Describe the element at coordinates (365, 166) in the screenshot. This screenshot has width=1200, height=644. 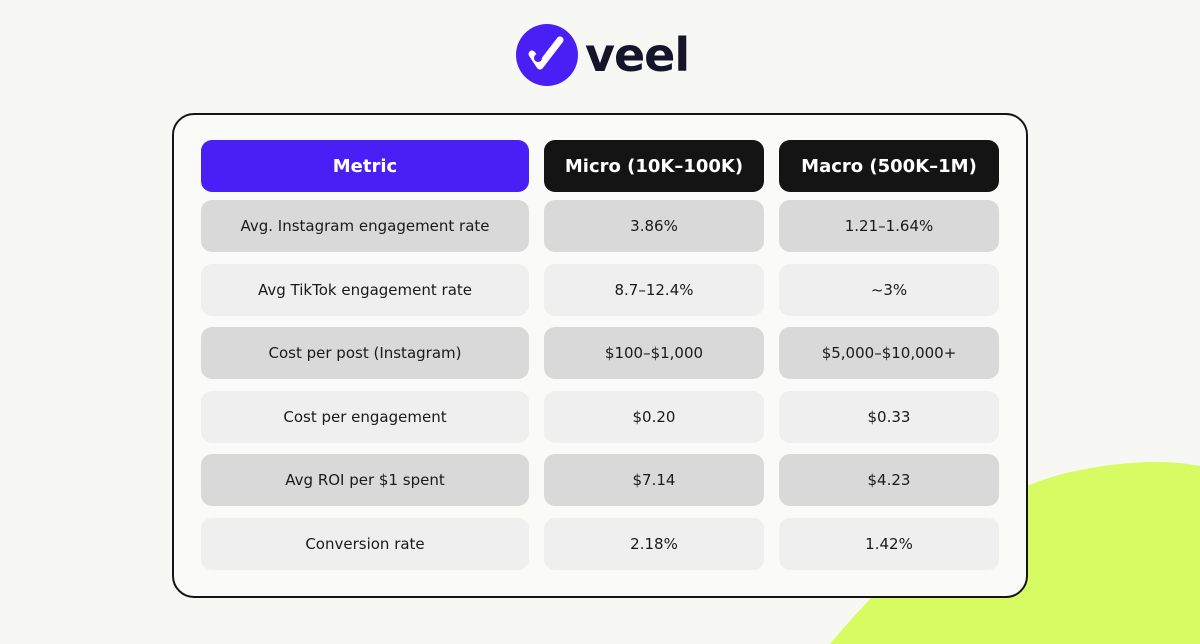
I see `header-cell: Metric` at that location.